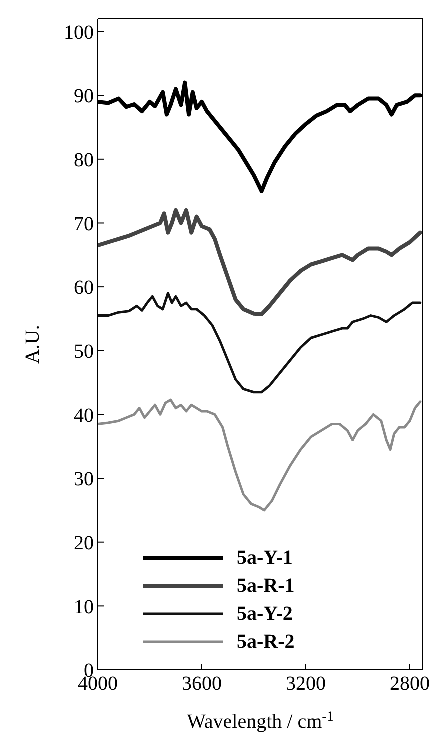  I want to click on y-tick-label: 70, so click(84, 224).